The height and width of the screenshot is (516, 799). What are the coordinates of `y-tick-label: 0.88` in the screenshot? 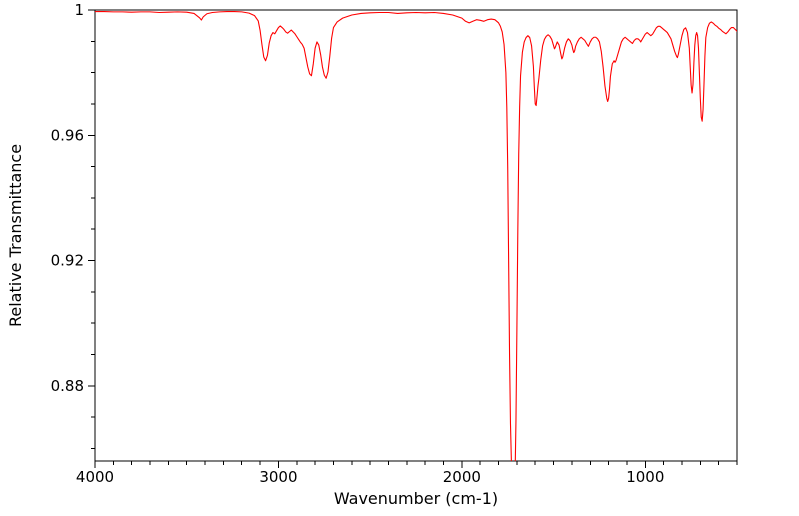 It's located at (67, 386).